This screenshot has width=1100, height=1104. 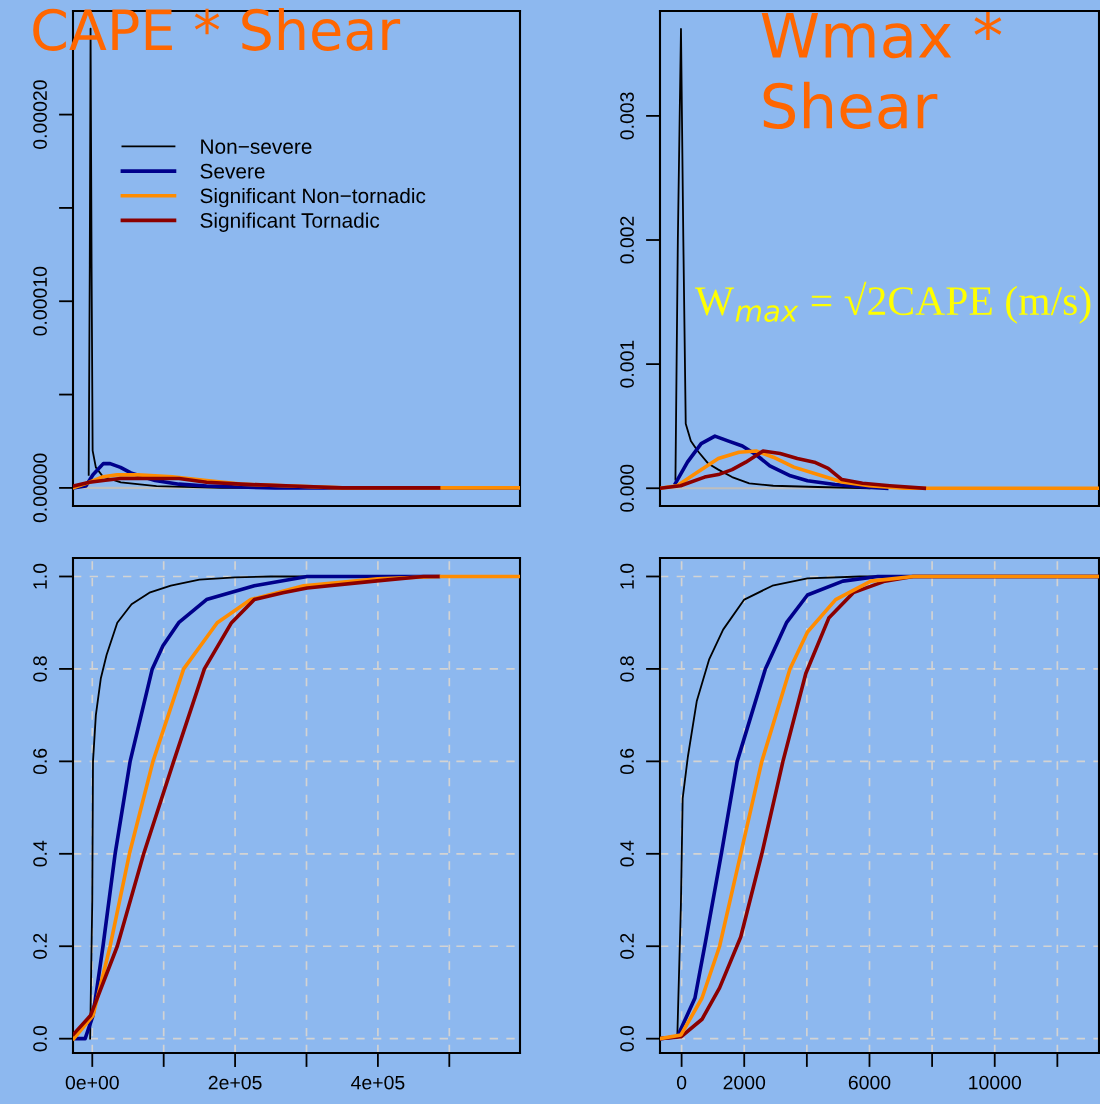 I want to click on annotation: W$_{max}$ = √2CAPE (m/s), so click(x=892, y=302).